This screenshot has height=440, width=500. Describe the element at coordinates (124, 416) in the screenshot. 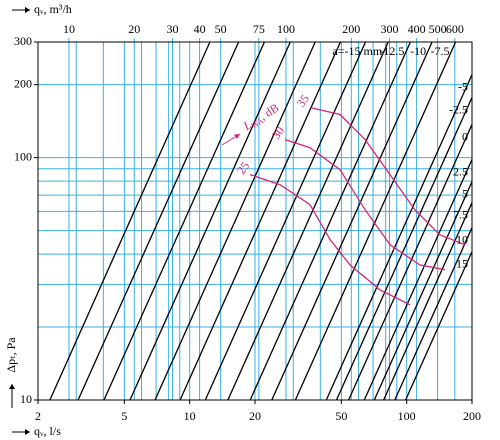

I see `x-tick-label: 5` at that location.